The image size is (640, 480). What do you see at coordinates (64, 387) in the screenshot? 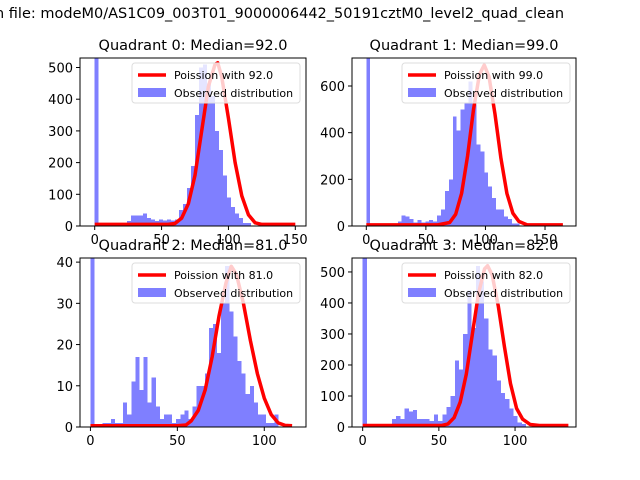
I see `y-tick-label: 10` at bounding box center [64, 387].